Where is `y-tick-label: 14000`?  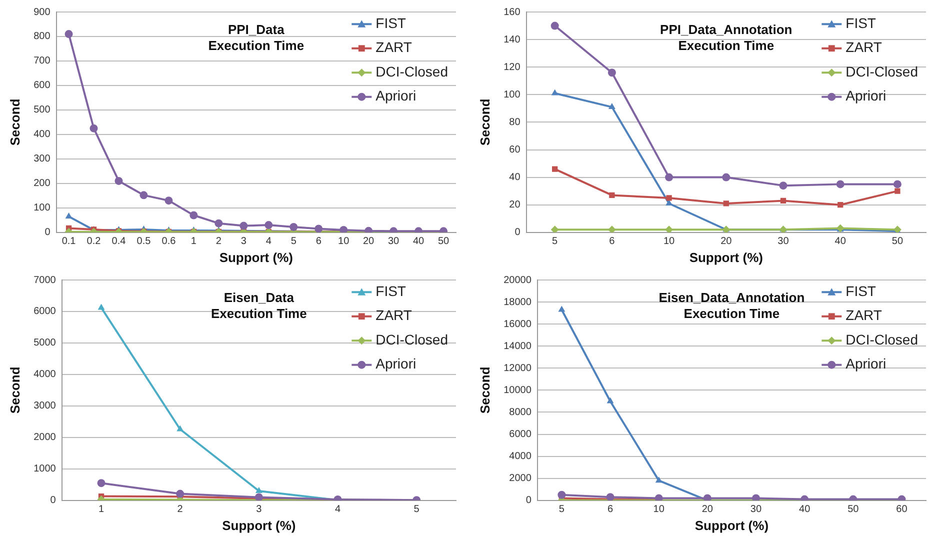 y-tick-label: 14000 is located at coordinates (518, 346).